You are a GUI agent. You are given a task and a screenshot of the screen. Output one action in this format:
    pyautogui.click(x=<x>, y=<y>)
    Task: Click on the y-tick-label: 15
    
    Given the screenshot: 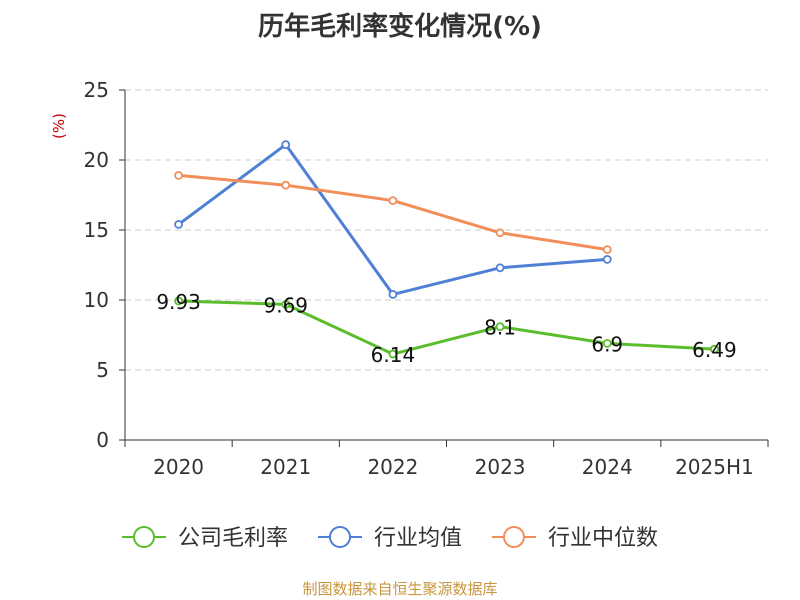 What is the action you would take?
    pyautogui.click(x=96, y=230)
    